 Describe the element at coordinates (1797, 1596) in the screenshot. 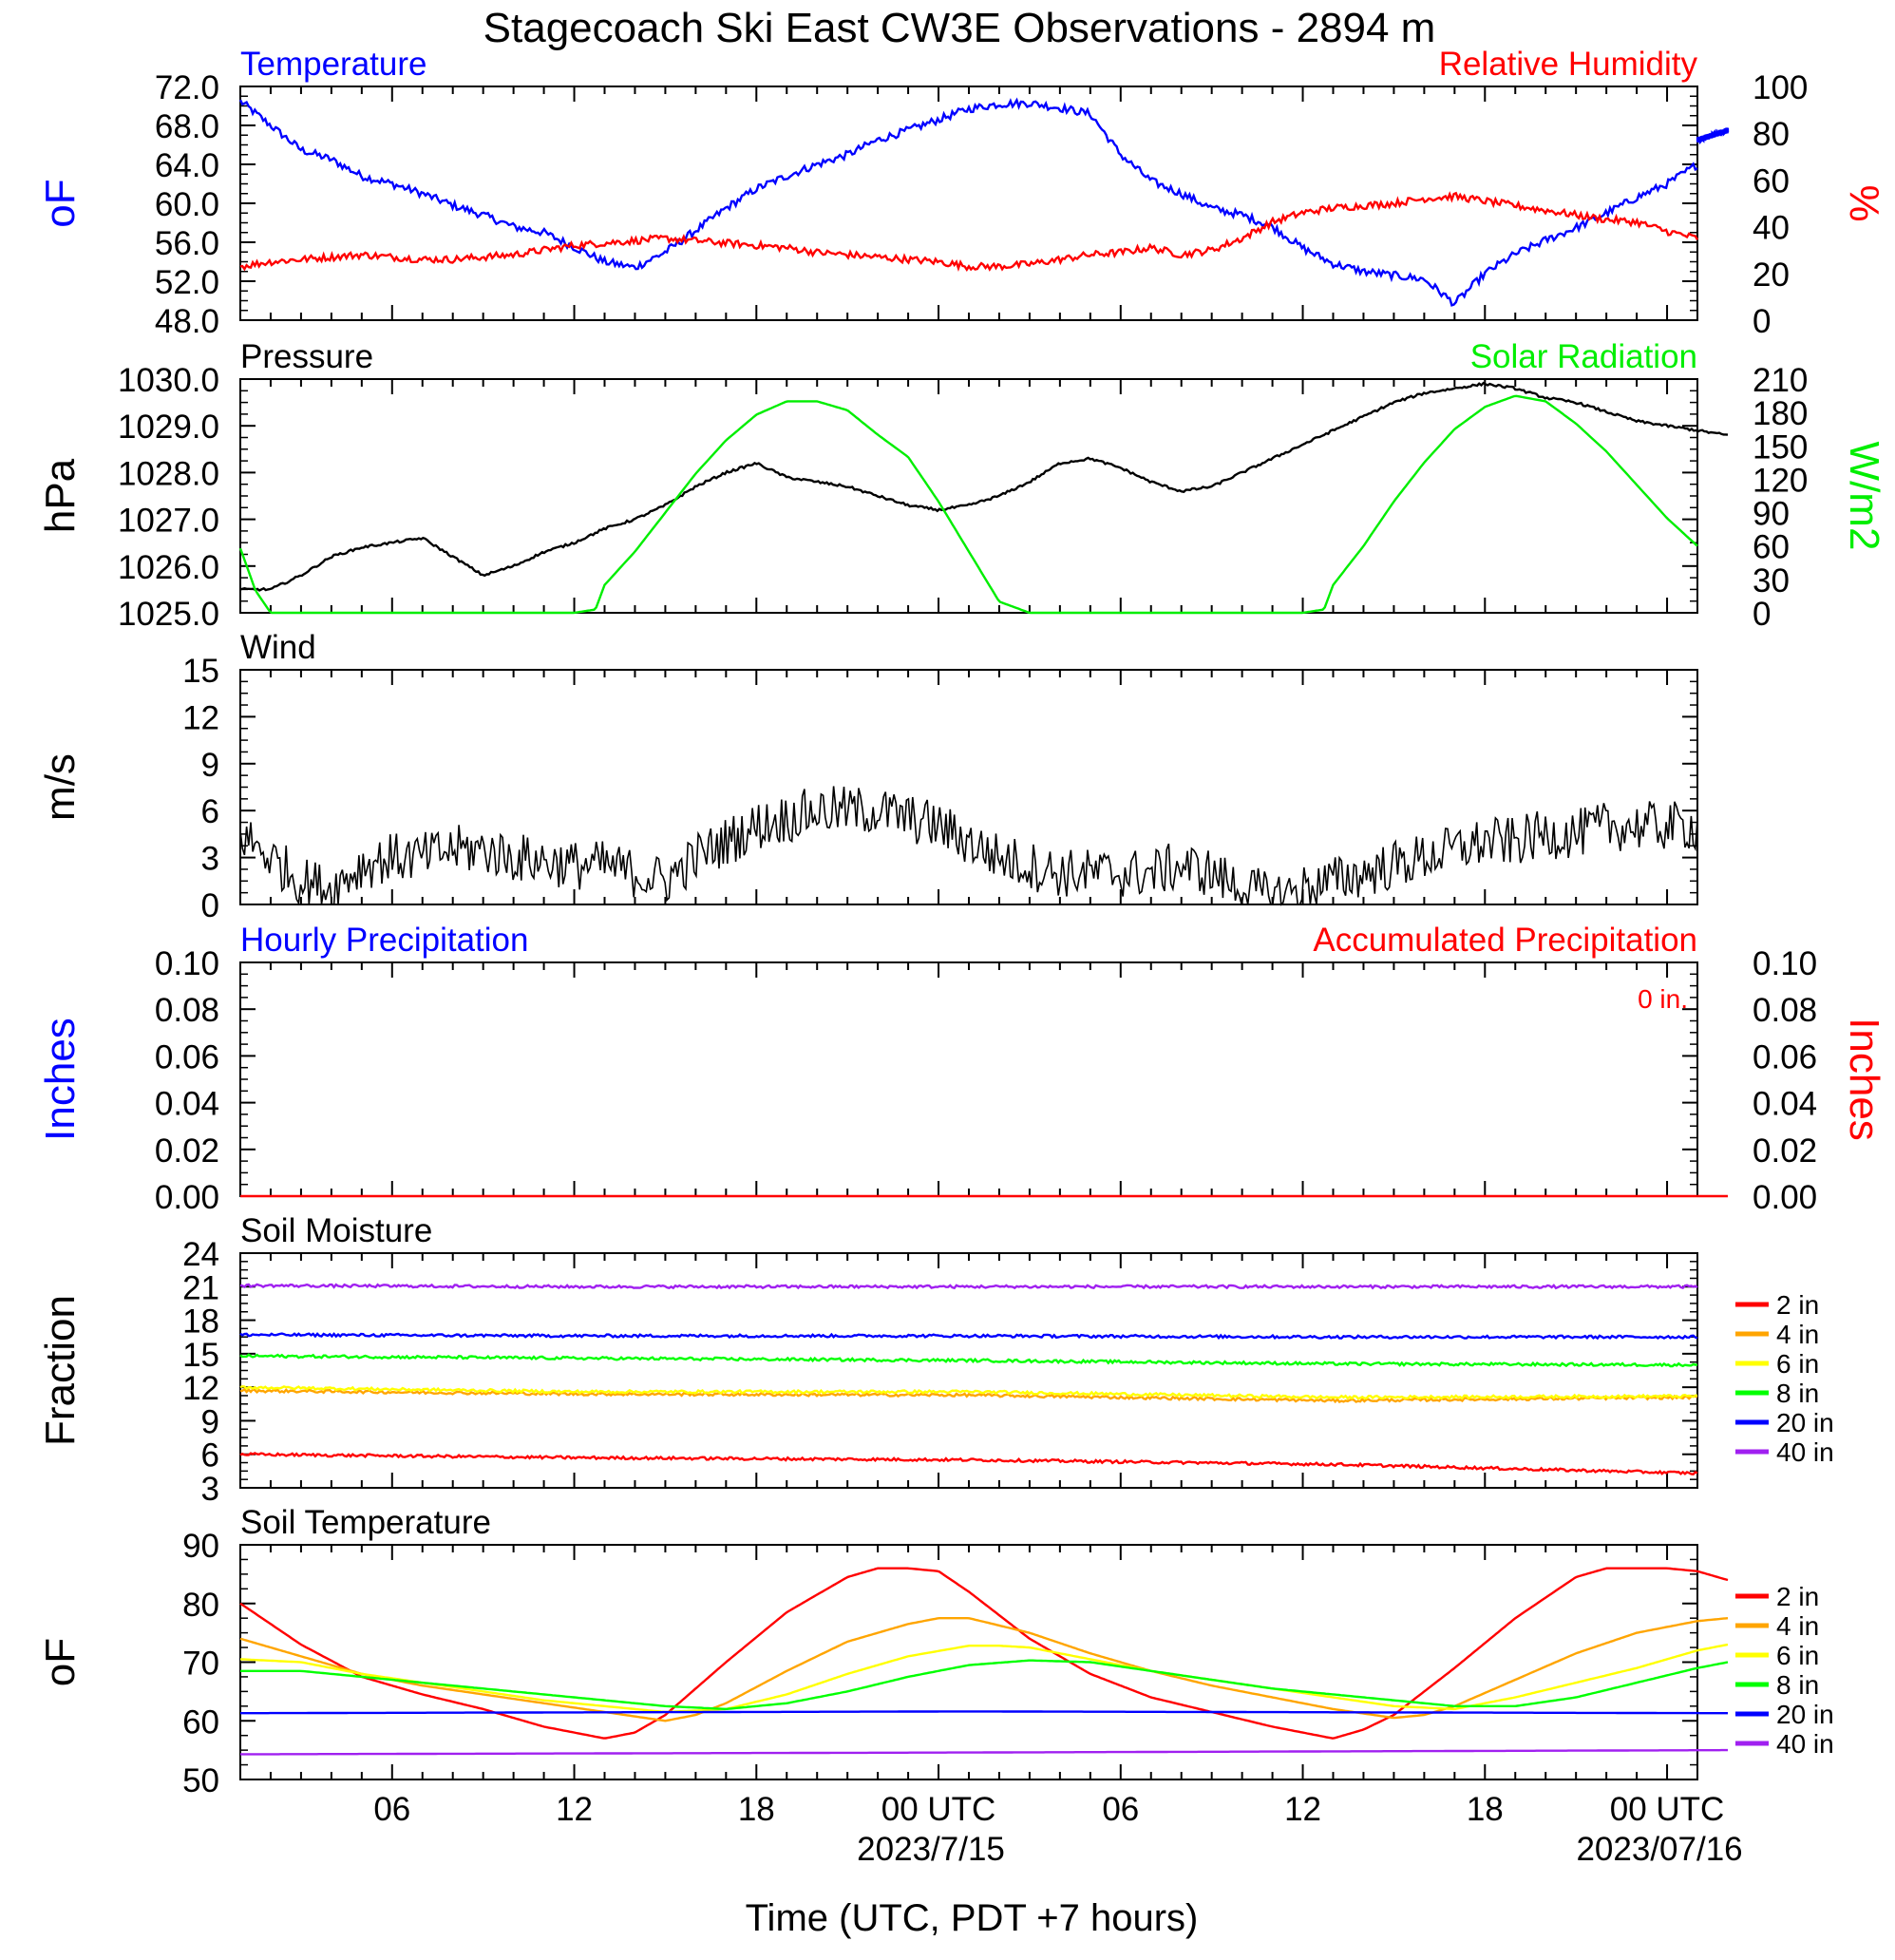

I see `legend-label-soil_temperature: 2 in` at that location.